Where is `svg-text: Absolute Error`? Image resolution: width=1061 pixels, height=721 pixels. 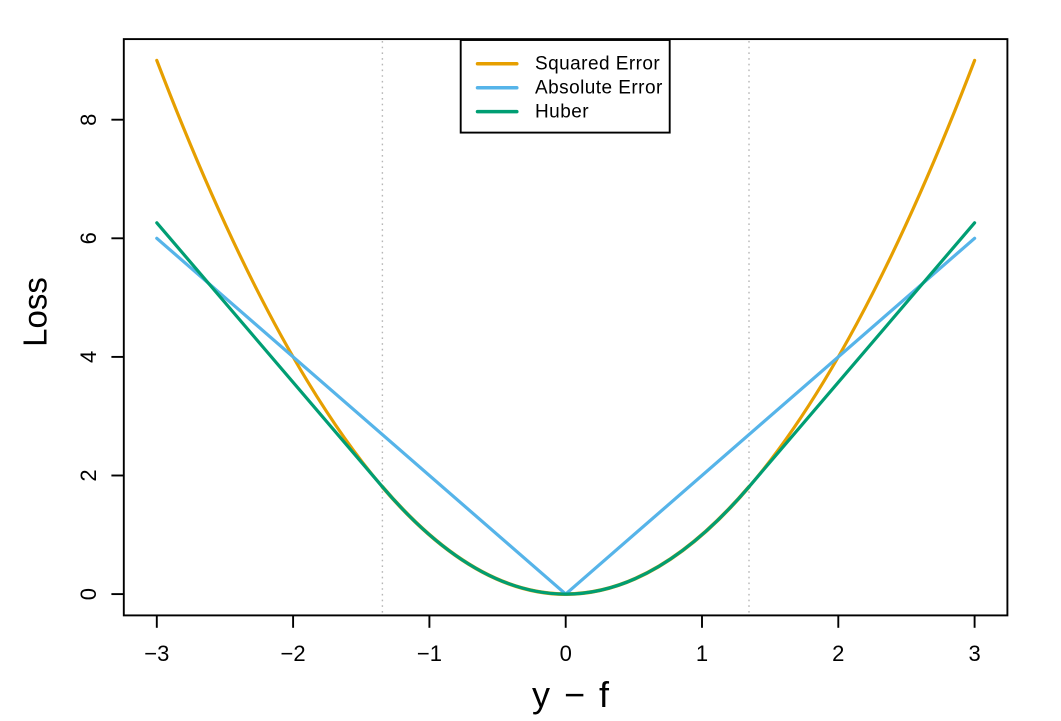 svg-text: Absolute Error is located at coordinates (599, 87).